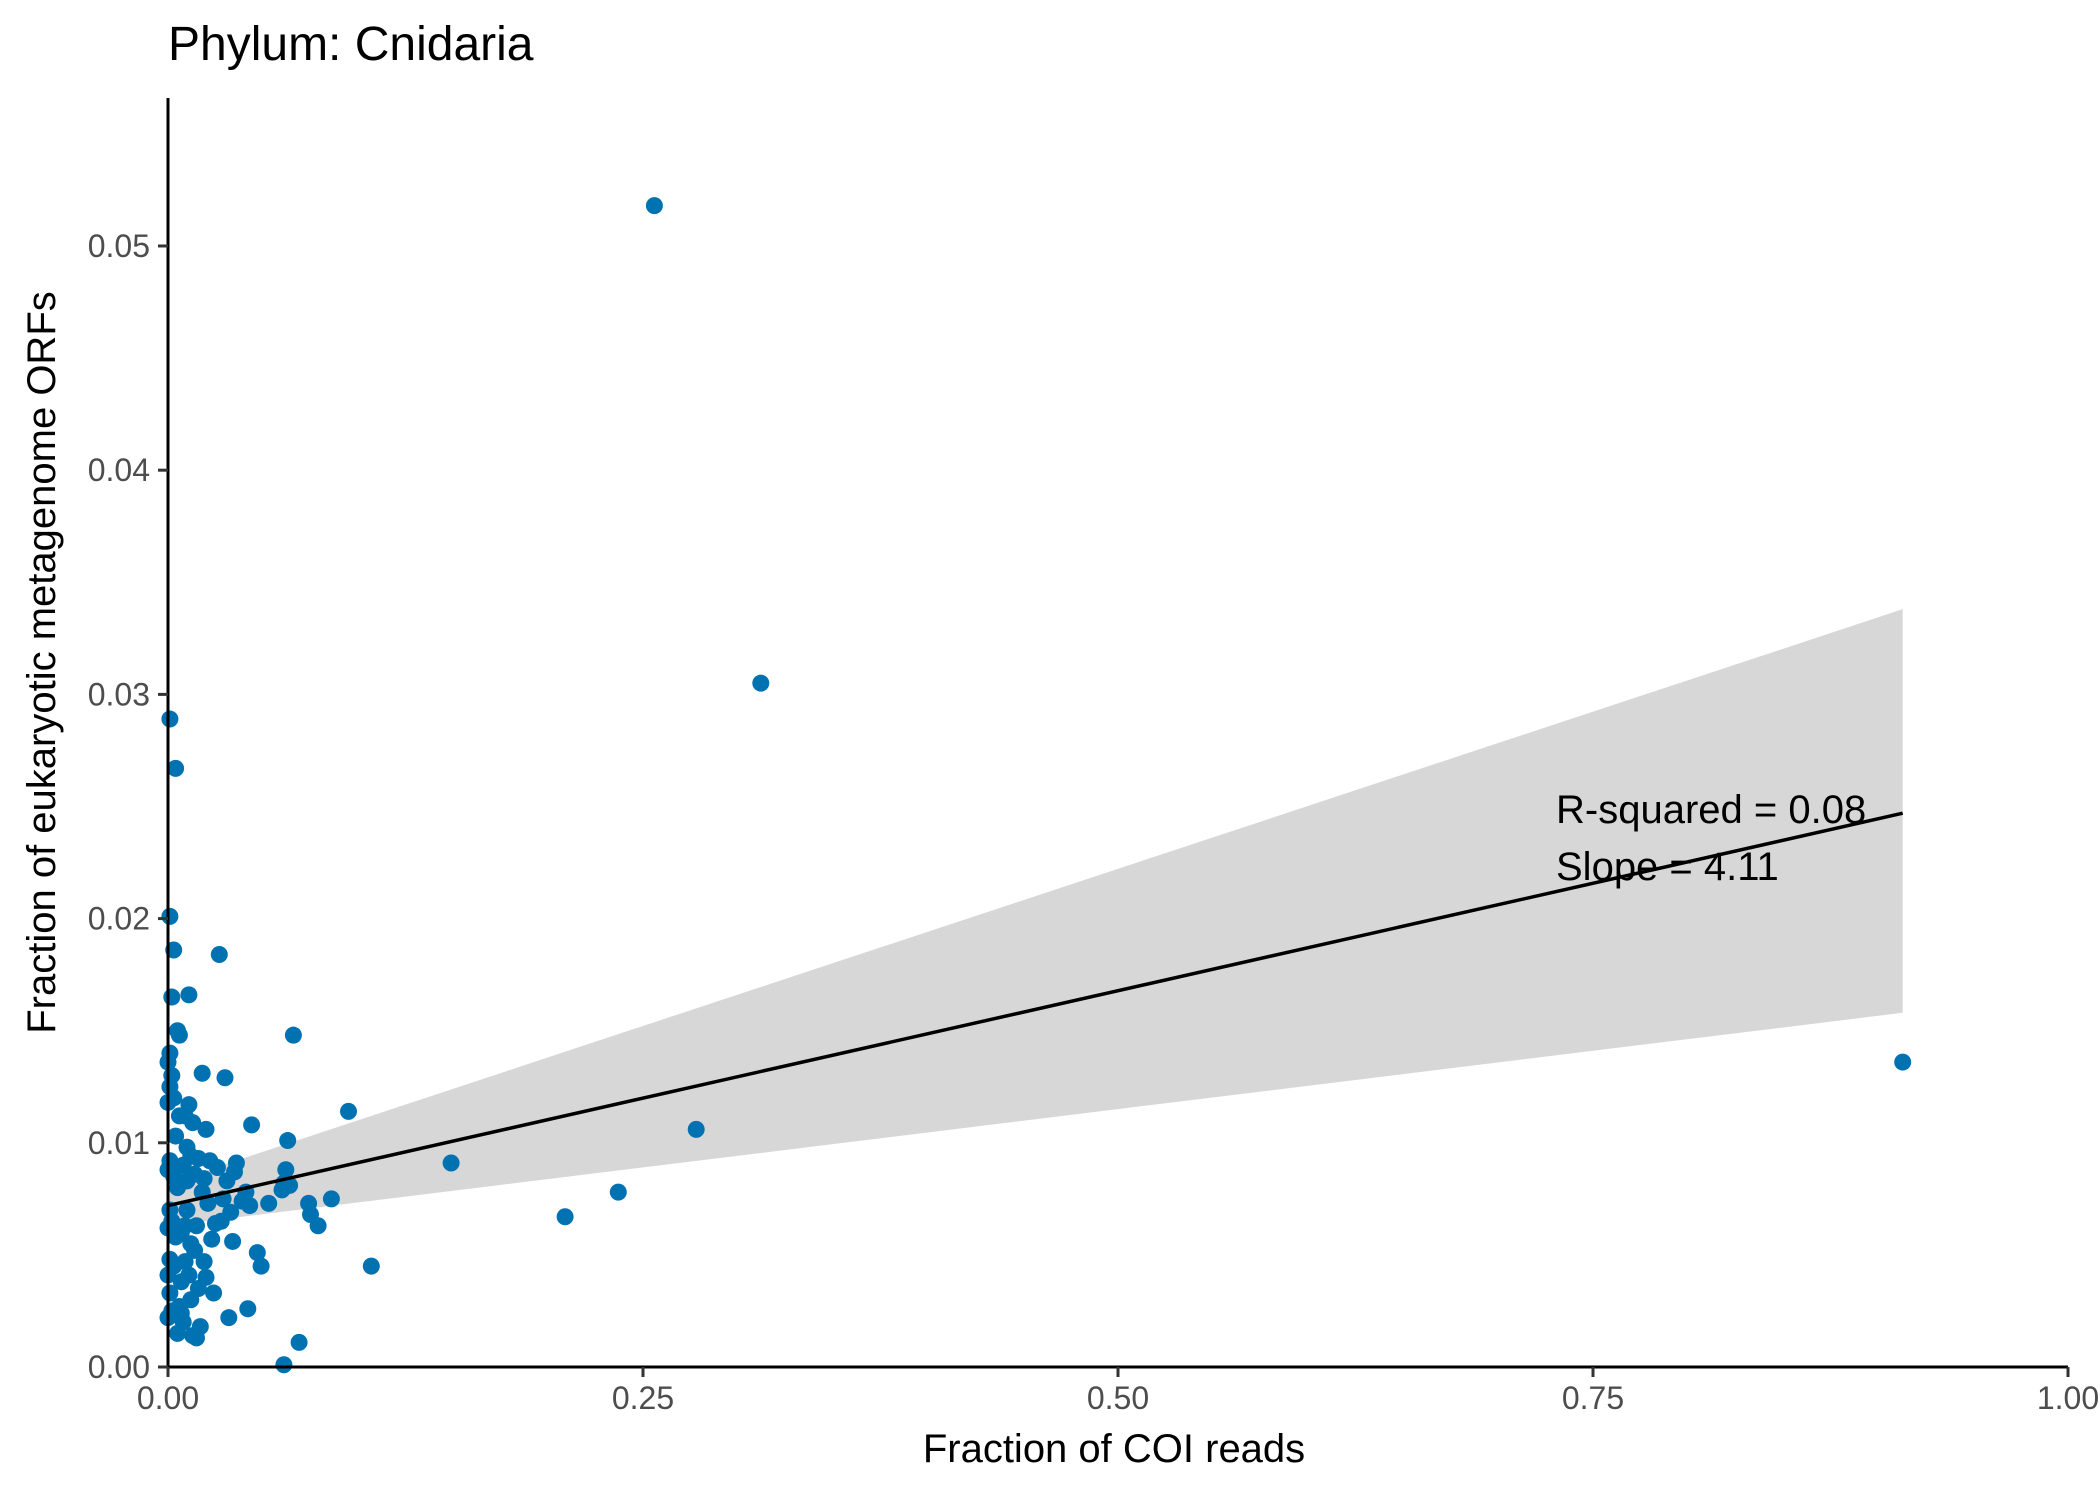 The height and width of the screenshot is (1505, 2100). What do you see at coordinates (119, 1143) in the screenshot?
I see `y-tick-label: 0.01` at bounding box center [119, 1143].